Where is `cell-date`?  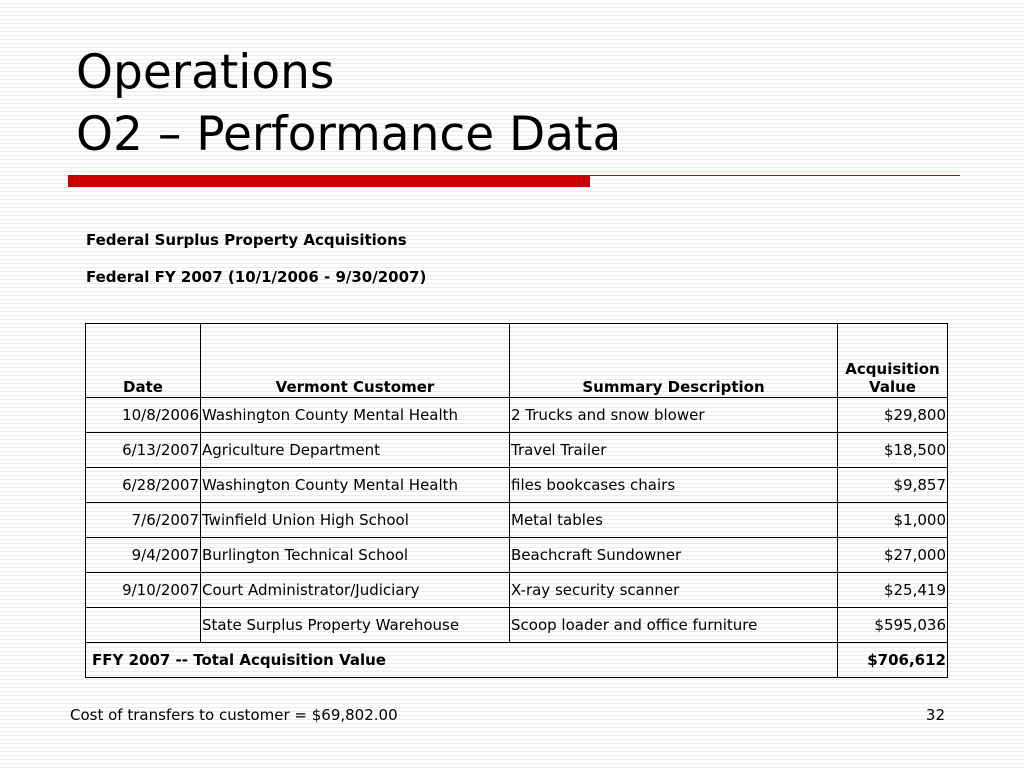
cell-date is located at coordinates (143, 625).